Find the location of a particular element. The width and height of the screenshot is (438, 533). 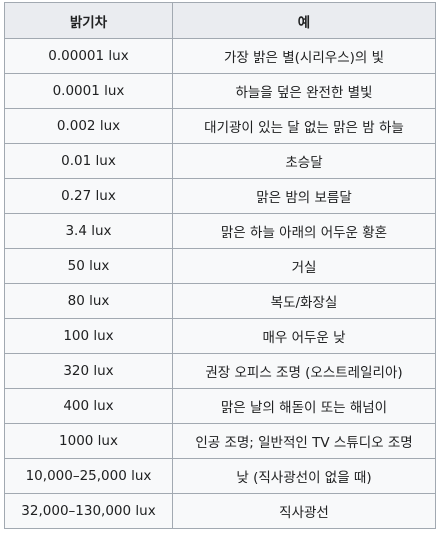

lux-cell: 80 lux is located at coordinates (88, 301).